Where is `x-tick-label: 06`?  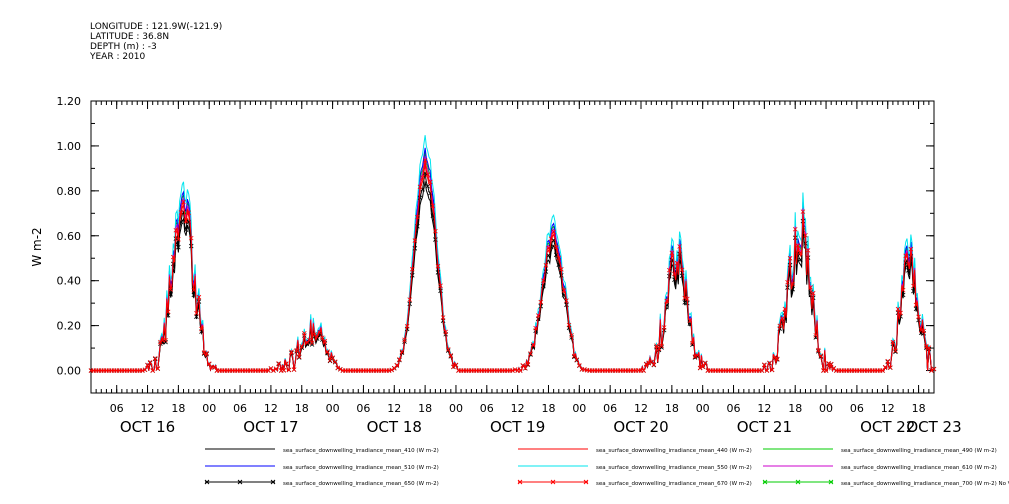 x-tick-label: 06 is located at coordinates (610, 408).